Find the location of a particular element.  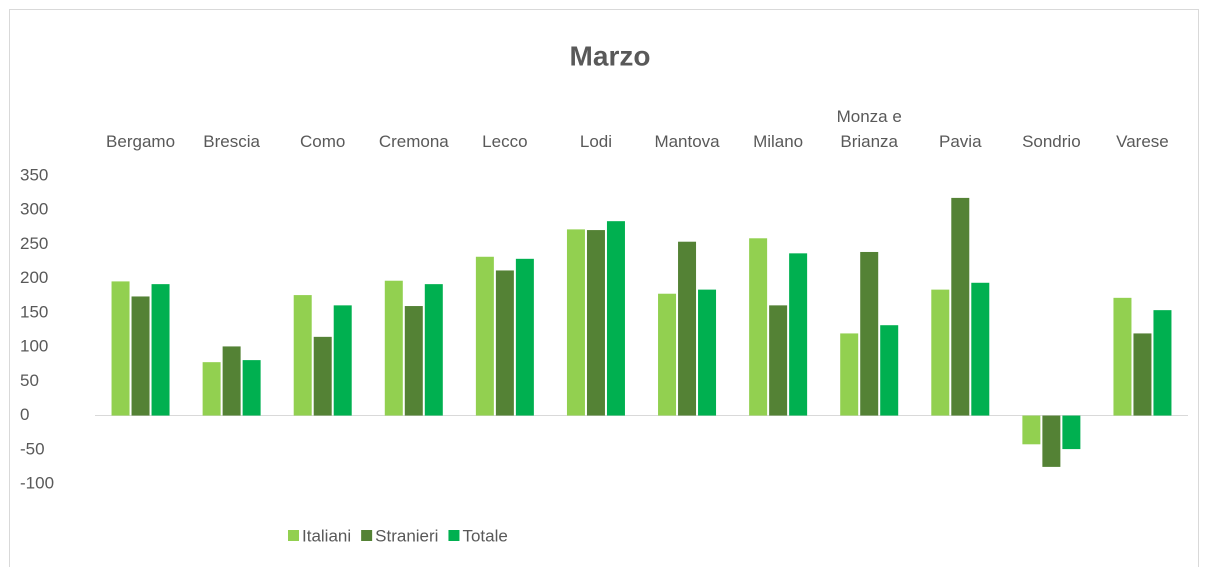

x-tick-label: Brescia is located at coordinates (231, 141).